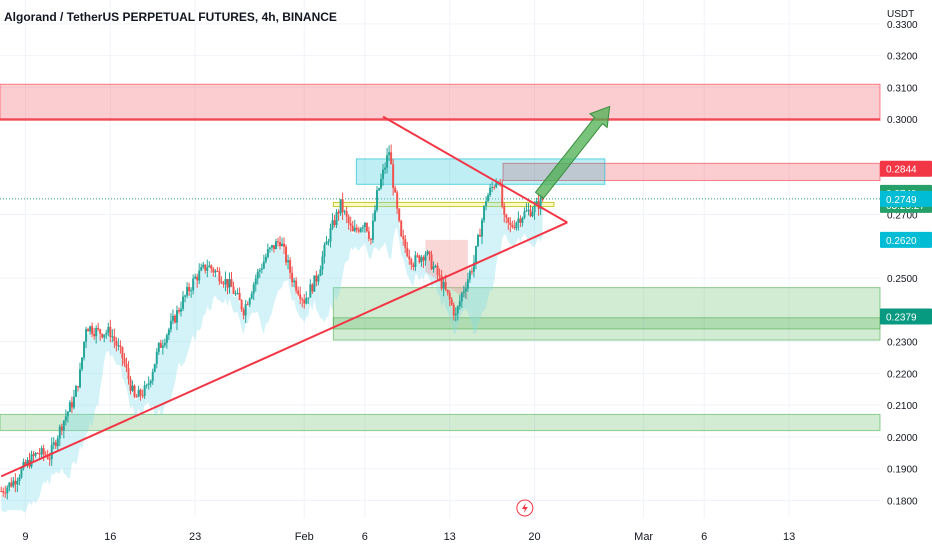 The image size is (932, 555). Describe the element at coordinates (902, 216) in the screenshot. I see `y-tick-label: 0.2700` at that location.